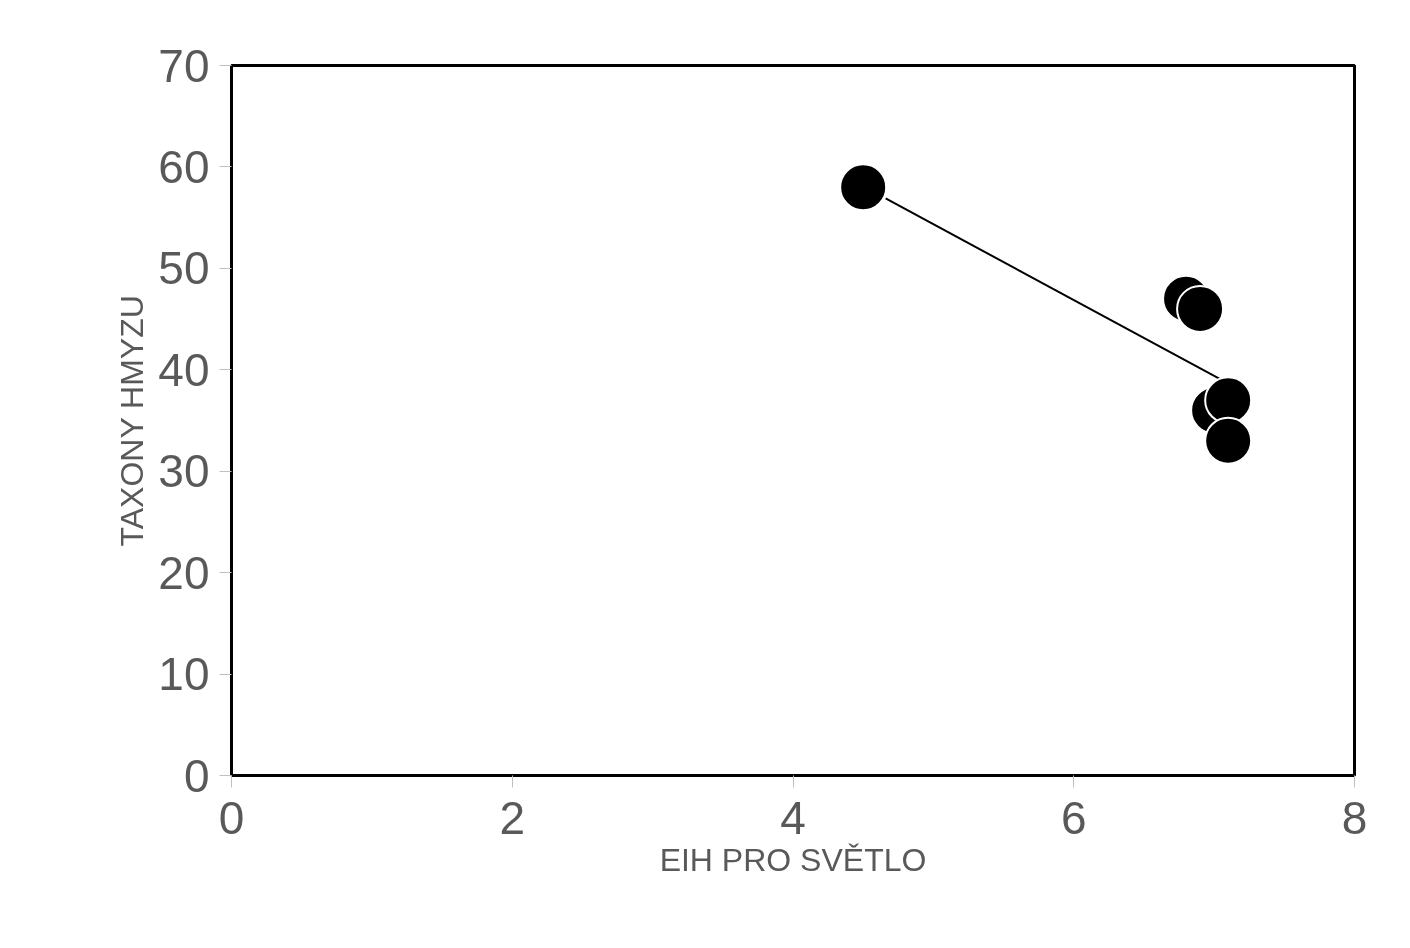  I want to click on y-axis-title: TAXONY HMYZU, so click(132, 421).